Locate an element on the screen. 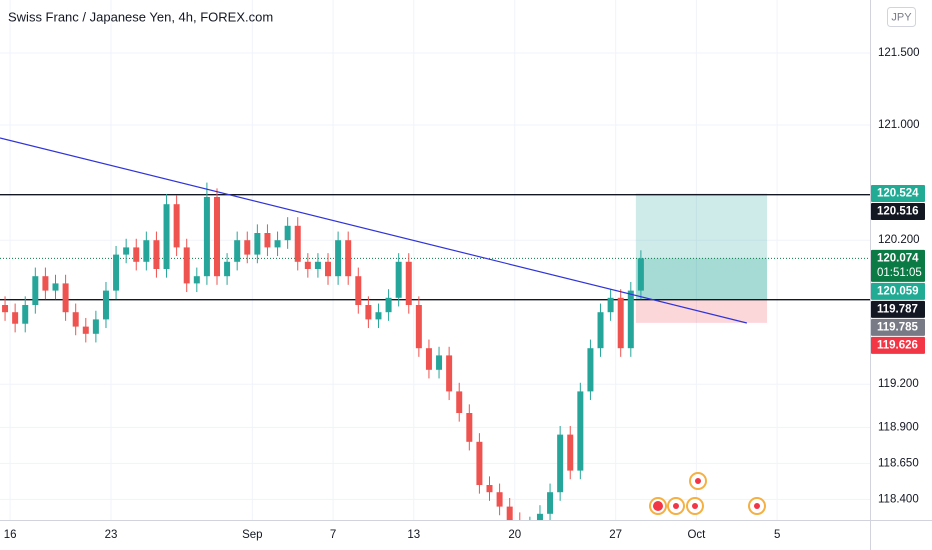  y-tick-label: 120.200 is located at coordinates (899, 240).